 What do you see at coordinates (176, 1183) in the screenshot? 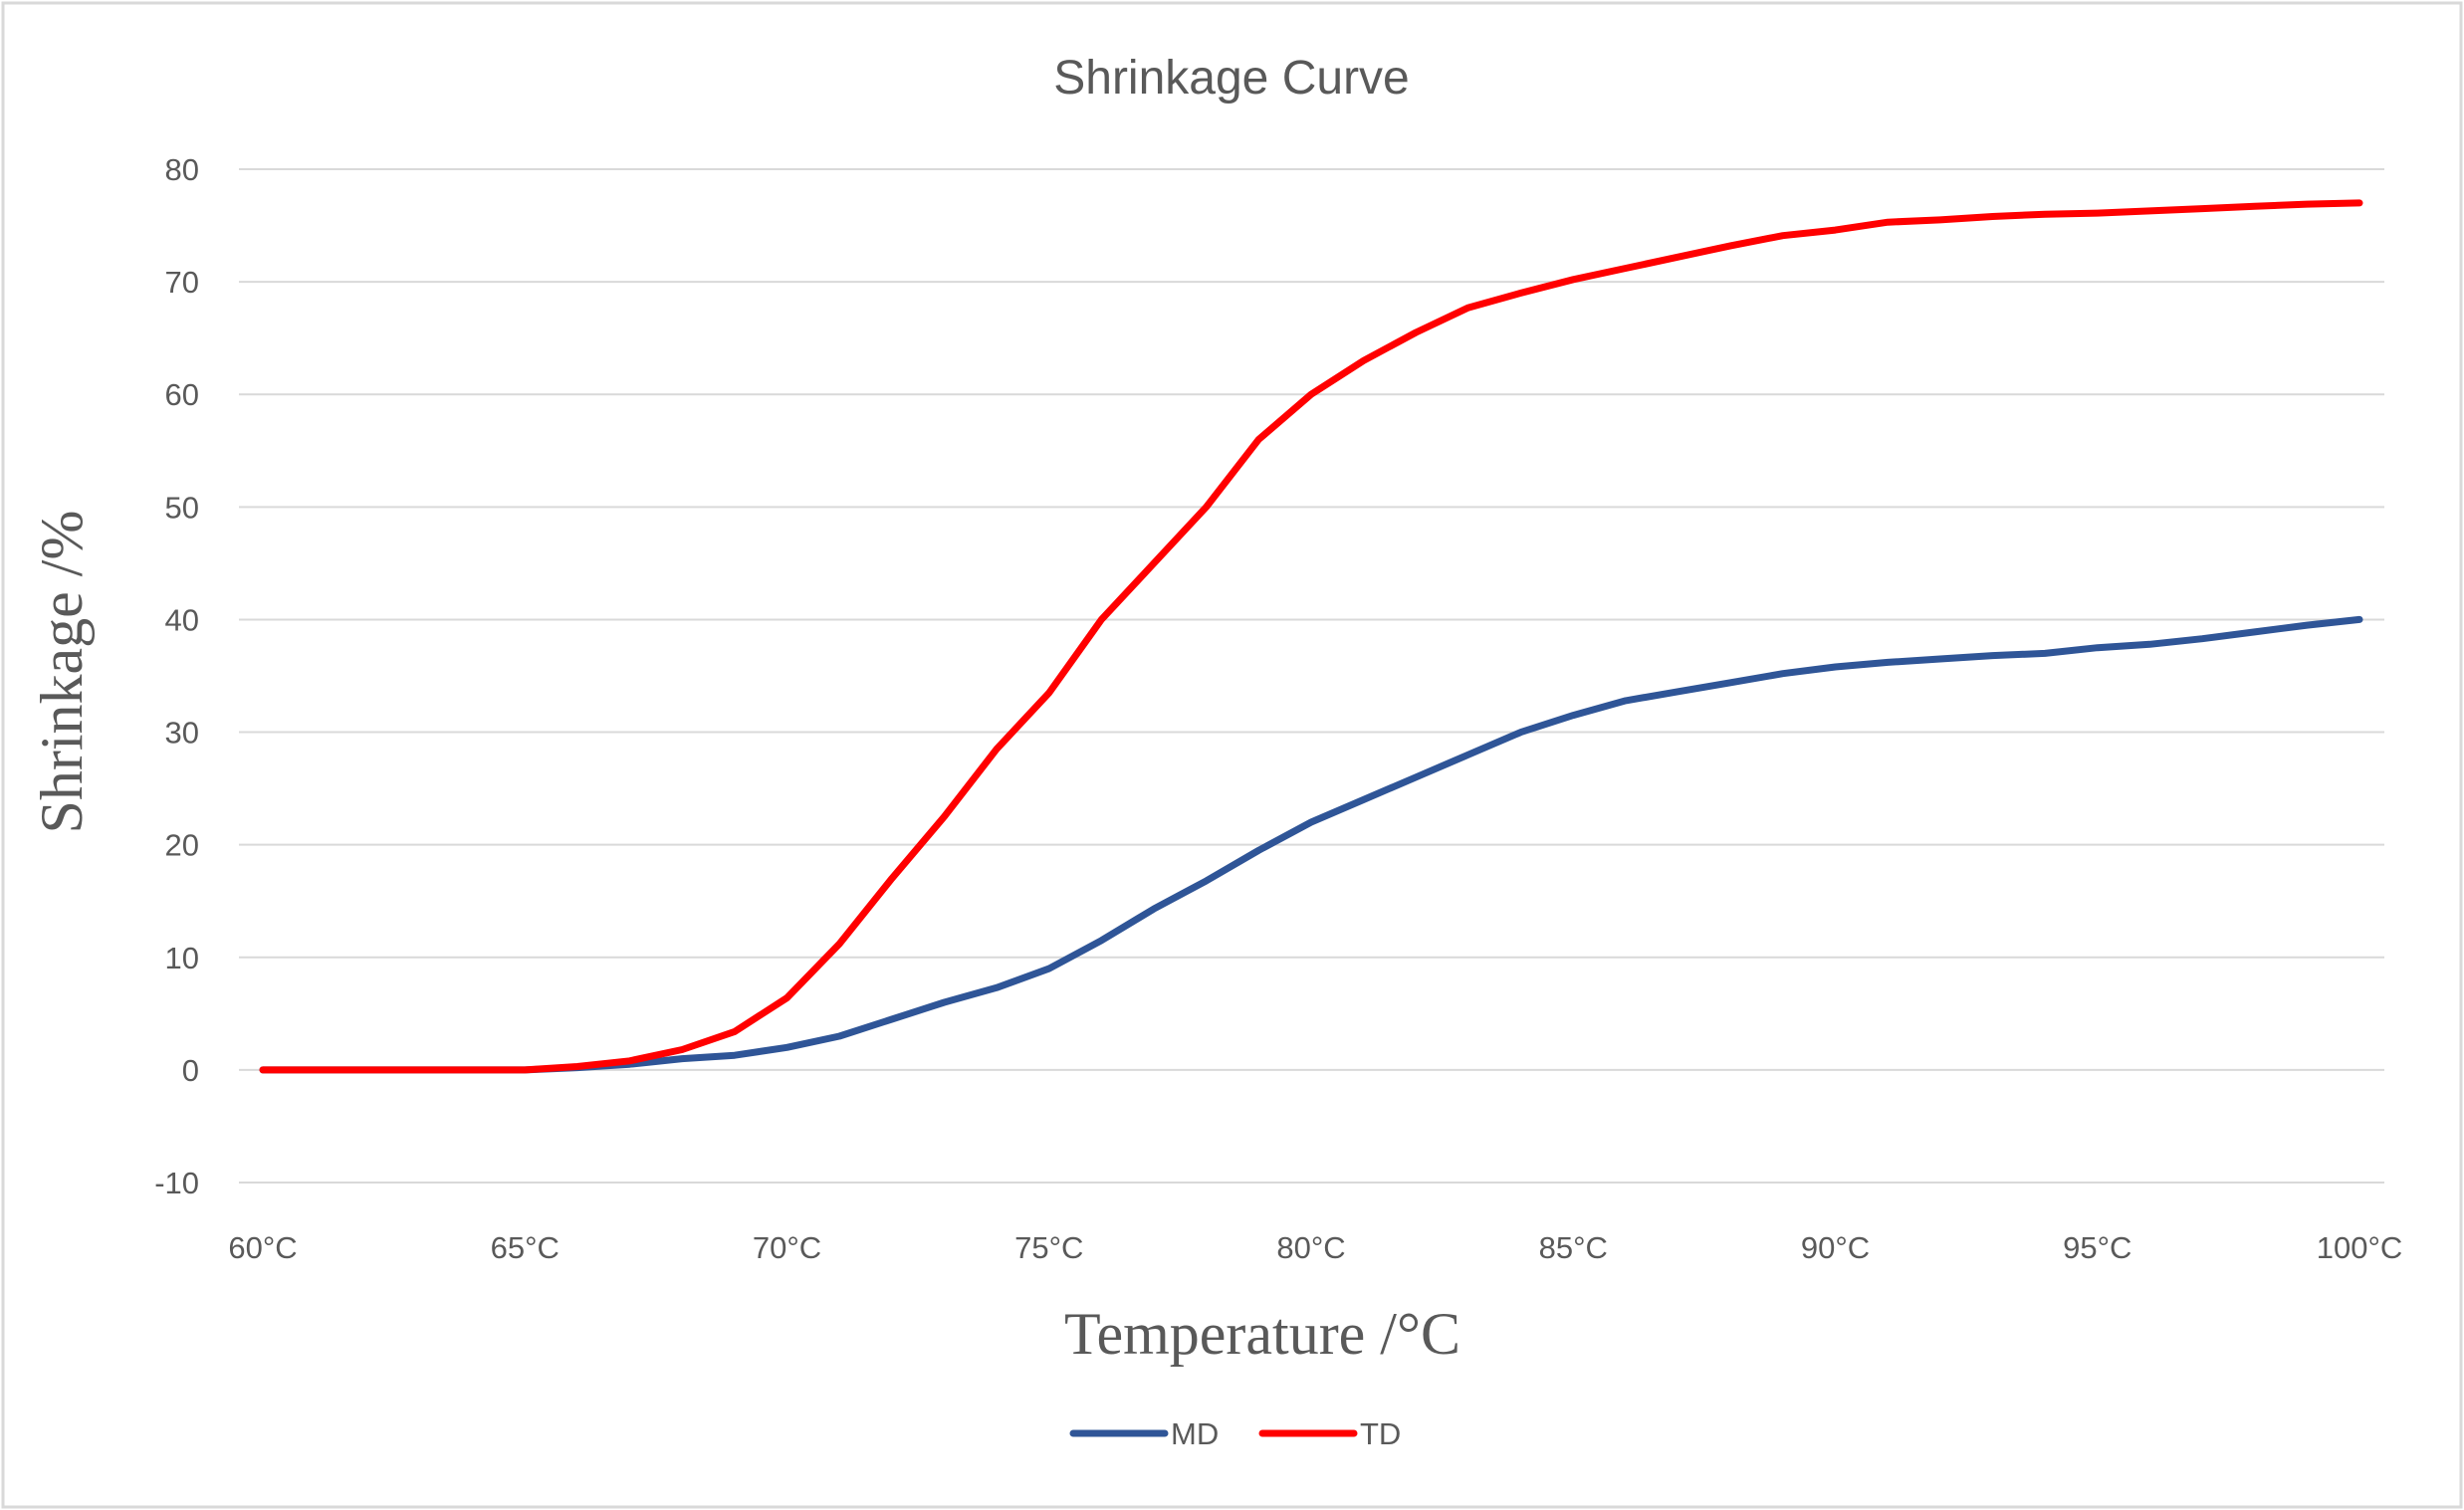
I see `y-tick-label: -10` at bounding box center [176, 1183].